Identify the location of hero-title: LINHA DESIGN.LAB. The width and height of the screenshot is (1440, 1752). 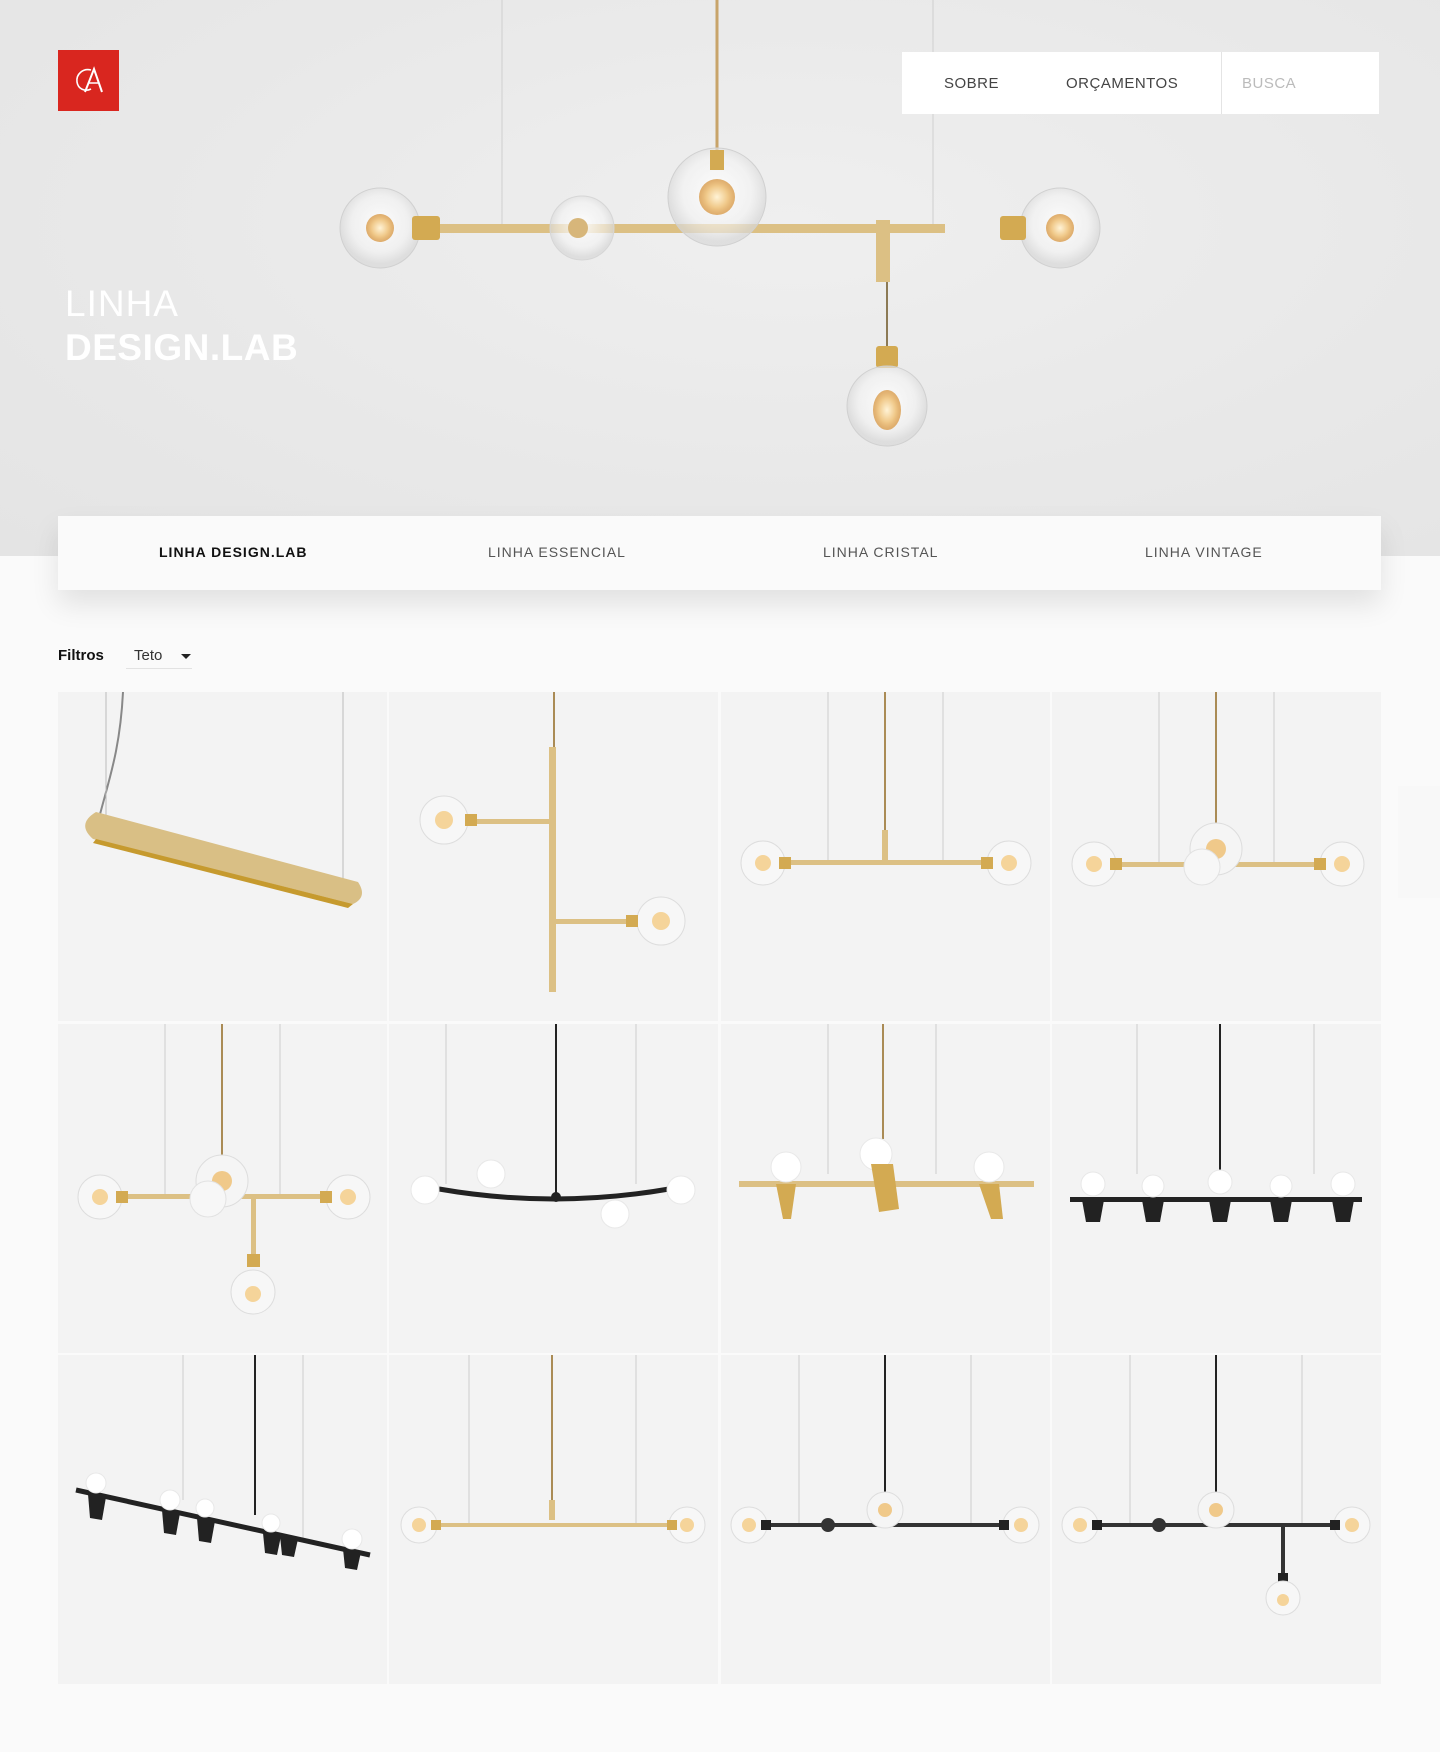
(181, 326).